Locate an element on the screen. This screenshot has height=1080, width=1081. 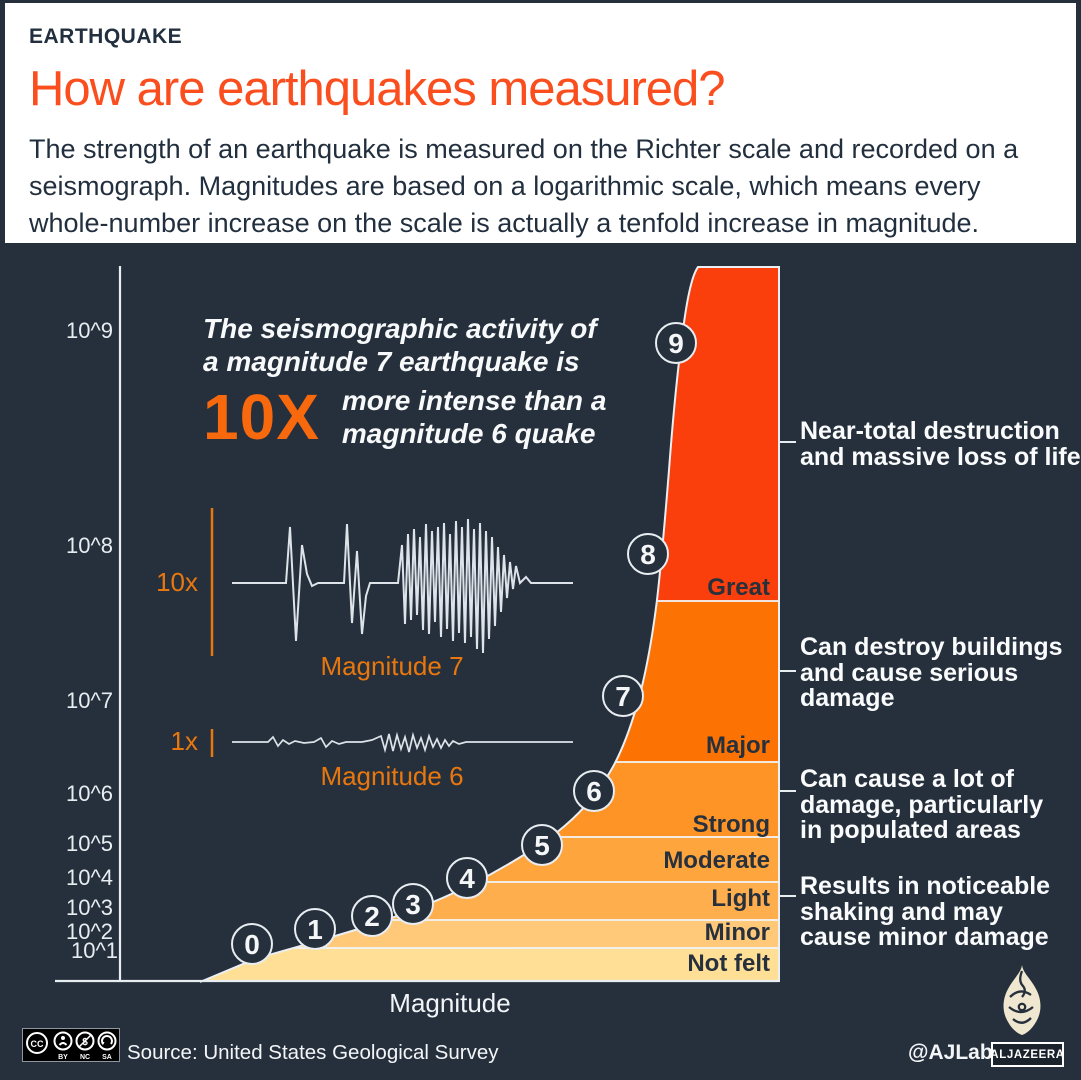
magnitude-marker-4: 4 is located at coordinates (467, 878).